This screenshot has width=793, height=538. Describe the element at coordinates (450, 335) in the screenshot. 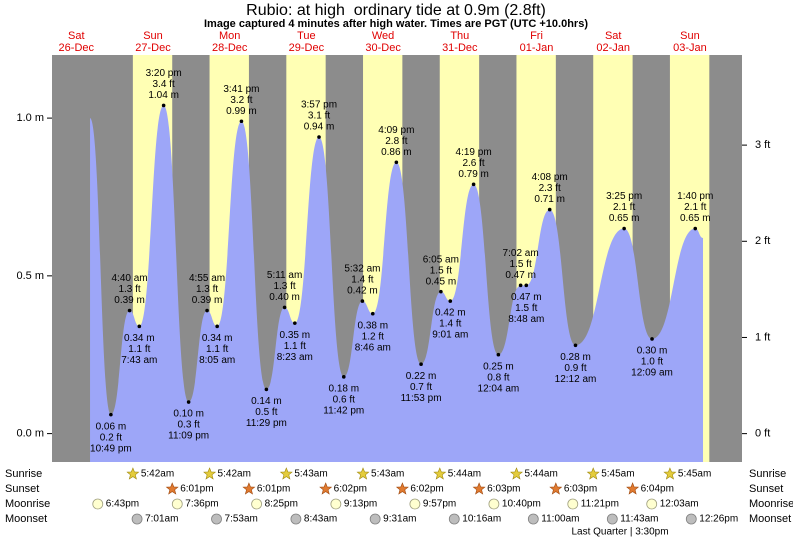

I see `tide-time-label: 9:01 am` at that location.